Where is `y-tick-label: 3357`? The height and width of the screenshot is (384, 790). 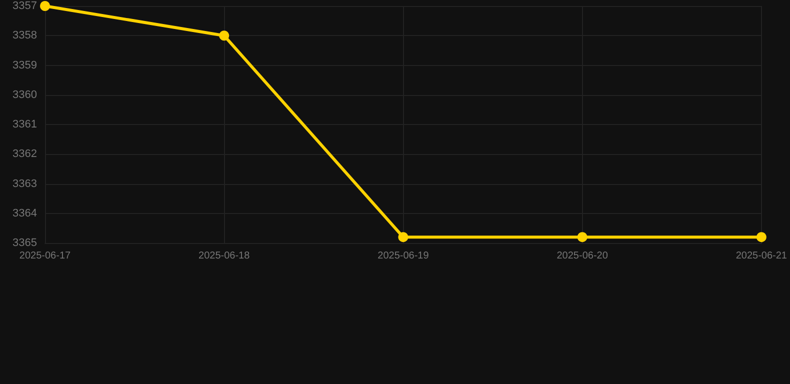 y-tick-label: 3357 is located at coordinates (24, 6).